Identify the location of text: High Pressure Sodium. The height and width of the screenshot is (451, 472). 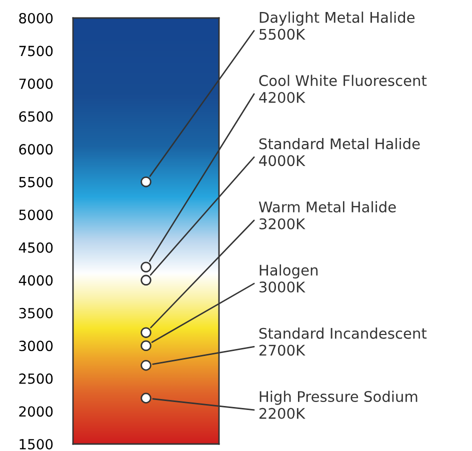
(339, 397).